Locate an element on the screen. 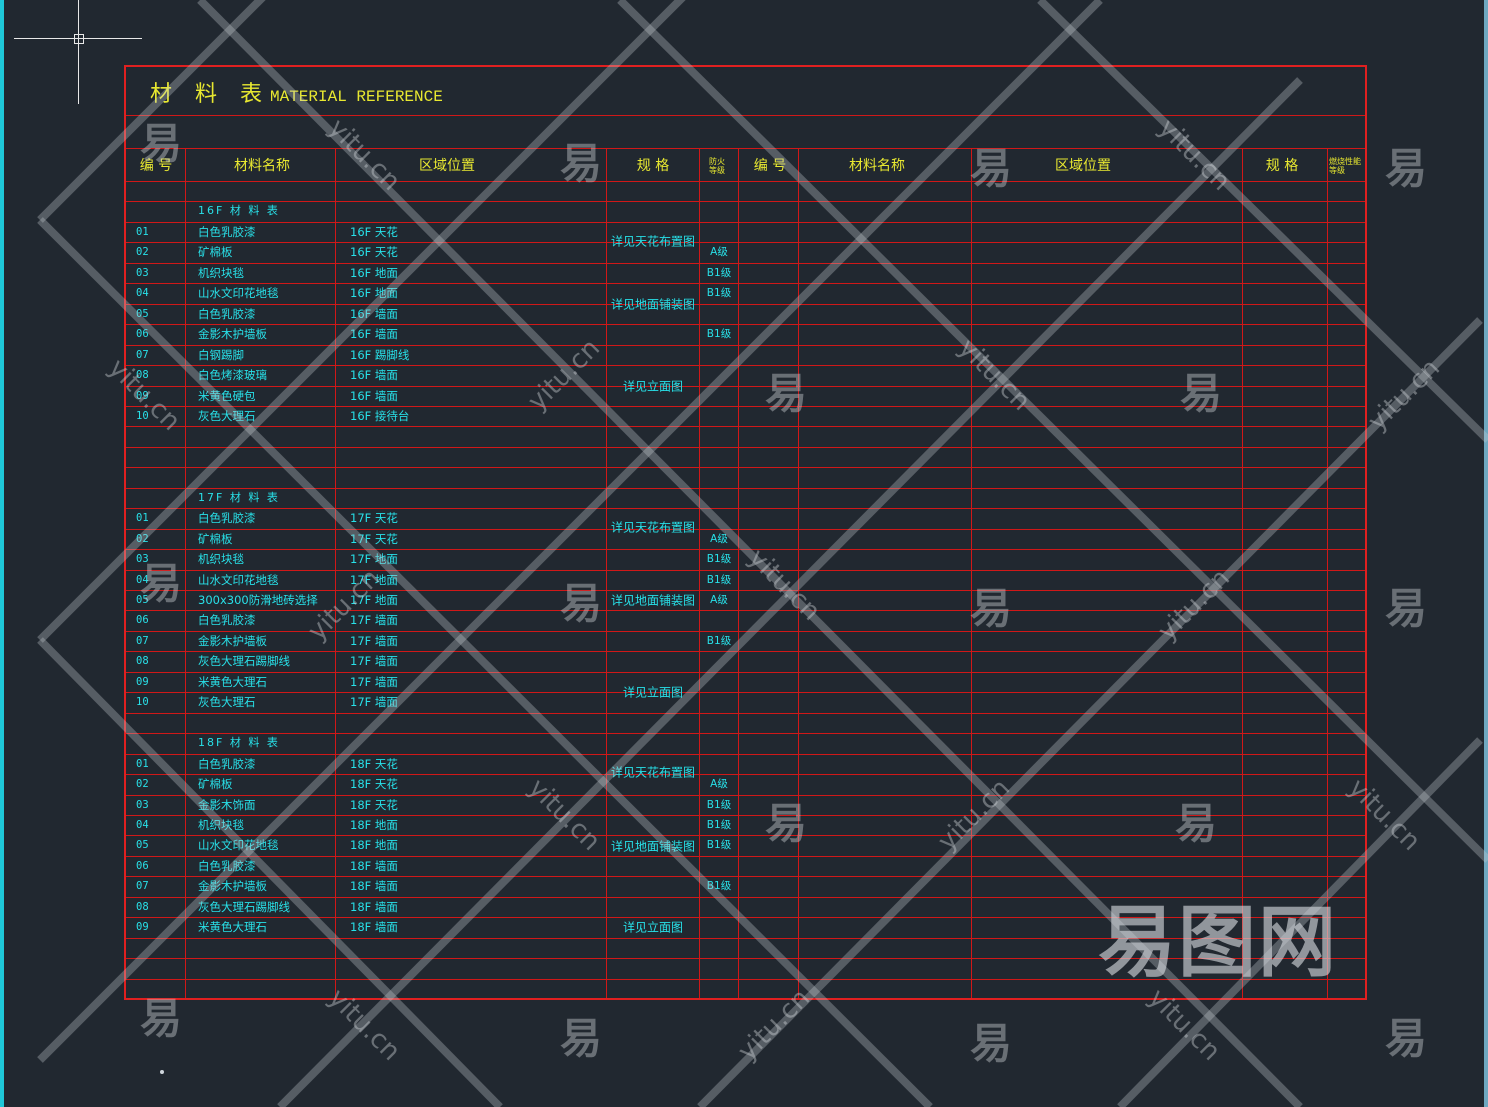 This screenshot has height=1107, width=1488. row-material-name: 金影木护墙板 is located at coordinates (232, 640).